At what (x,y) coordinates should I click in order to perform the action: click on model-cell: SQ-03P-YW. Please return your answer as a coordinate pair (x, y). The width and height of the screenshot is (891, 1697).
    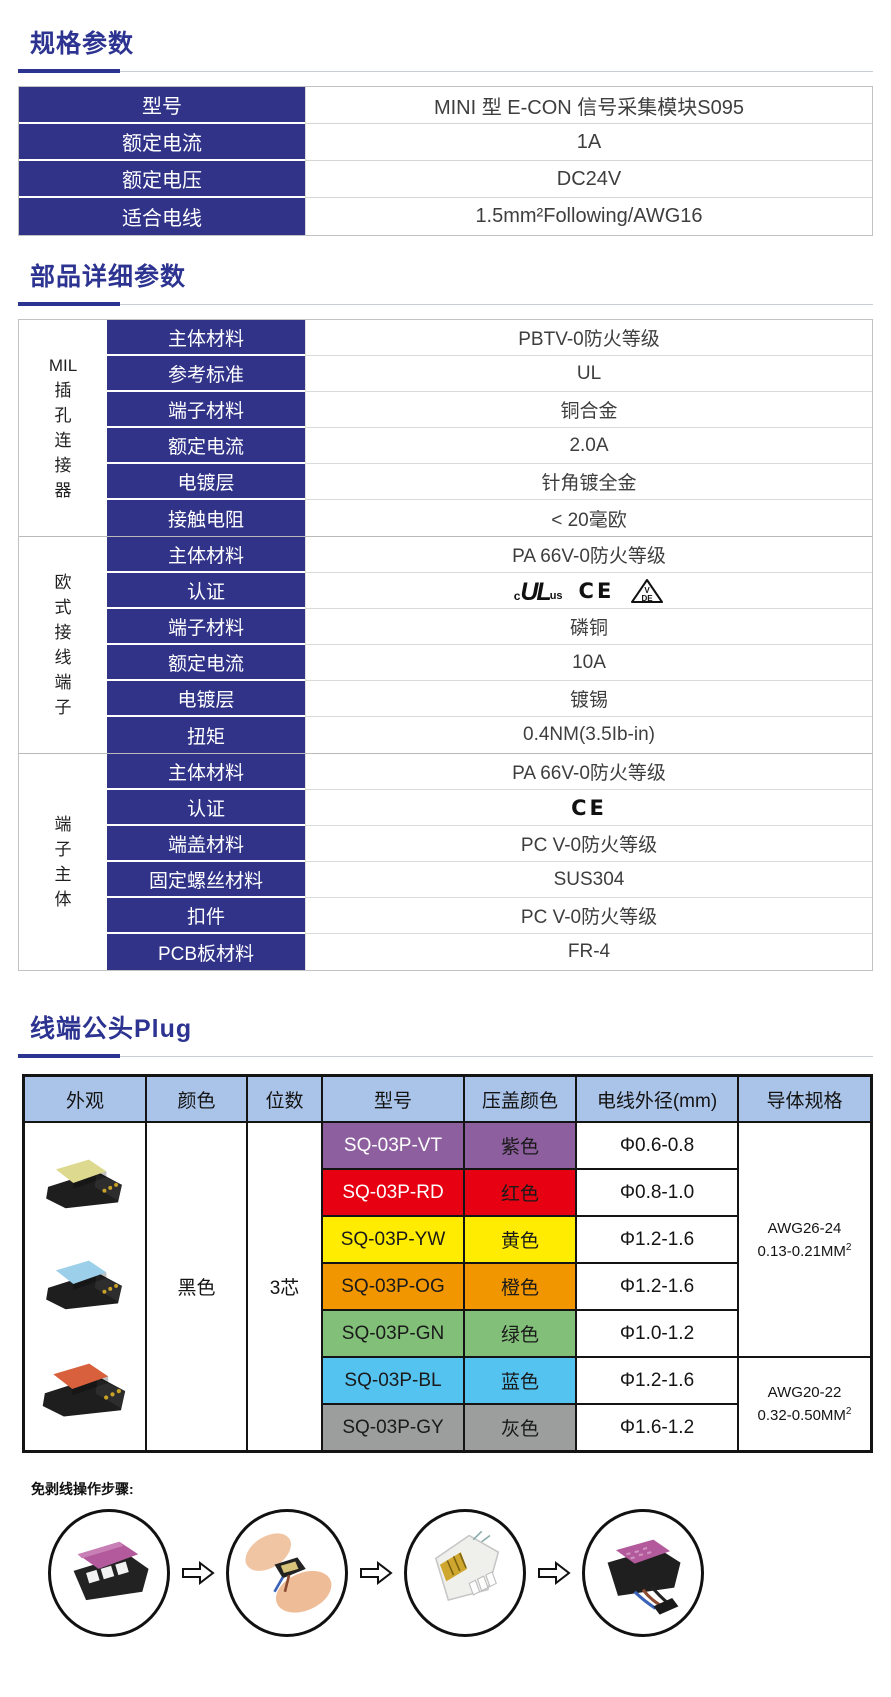
    Looking at the image, I should click on (393, 1239).